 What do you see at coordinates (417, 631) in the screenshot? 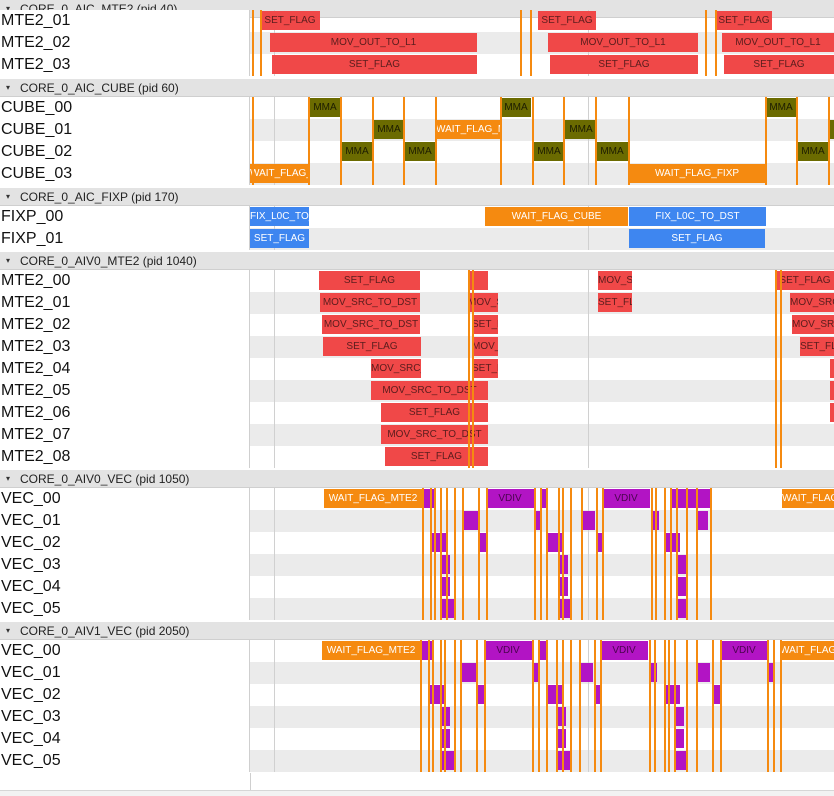
I see `group-header: ▾ CORE_0_AIV1_VEC (pid 2050)` at bounding box center [417, 631].